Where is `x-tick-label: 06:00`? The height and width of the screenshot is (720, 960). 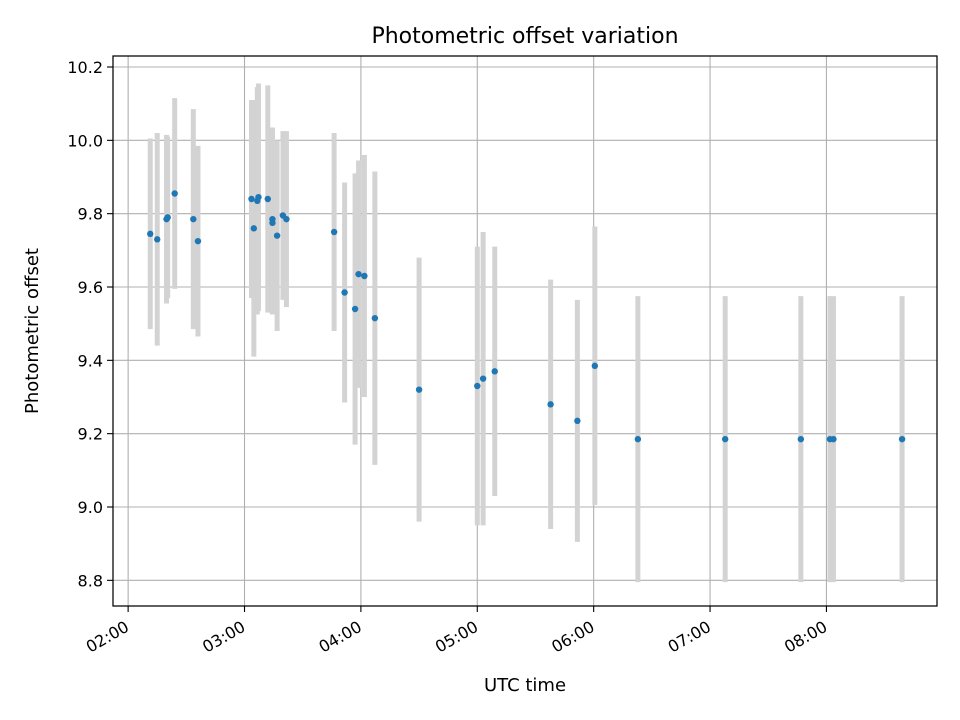
x-tick-label: 06:00 is located at coordinates (572, 637).